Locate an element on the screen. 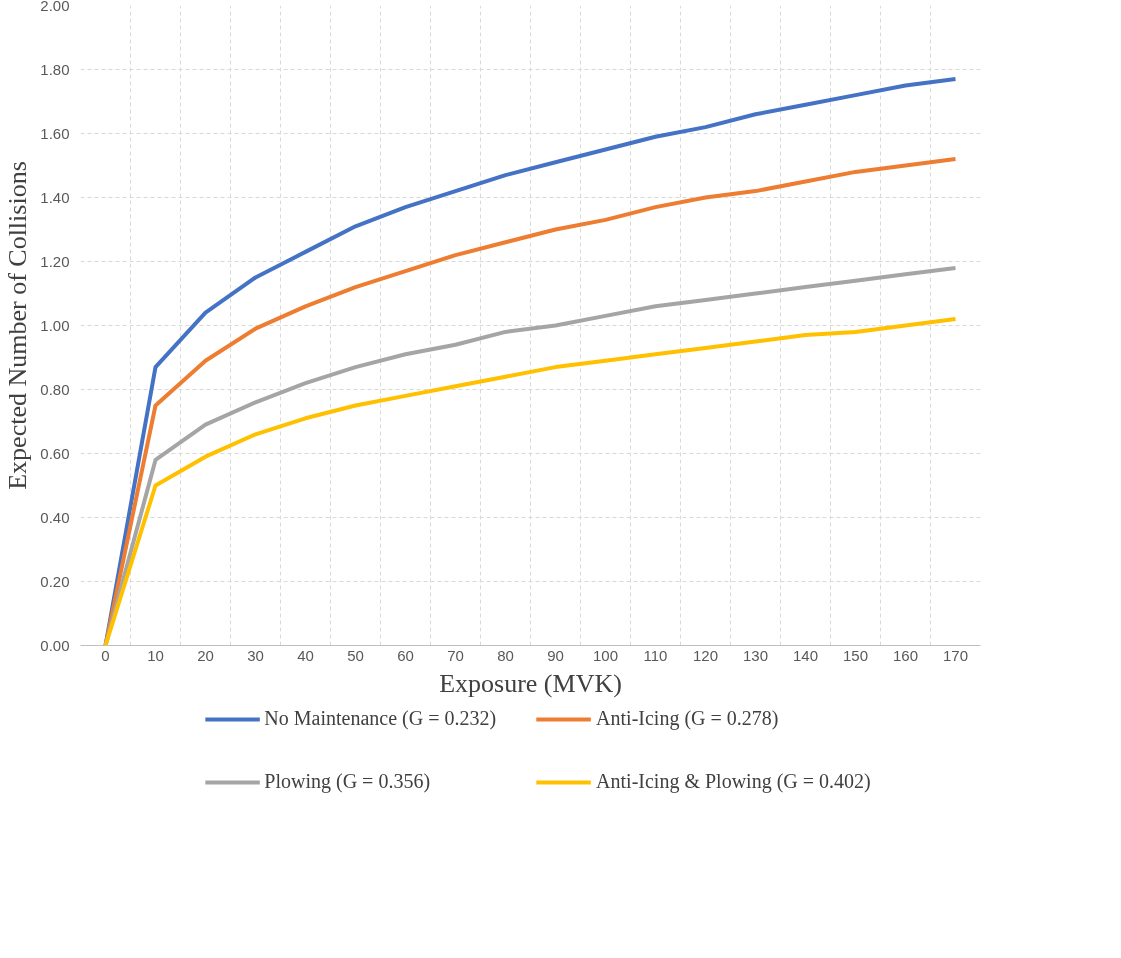 Image resolution: width=1121 pixels, height=958 pixels. x-tick-label: 80 is located at coordinates (505, 655).